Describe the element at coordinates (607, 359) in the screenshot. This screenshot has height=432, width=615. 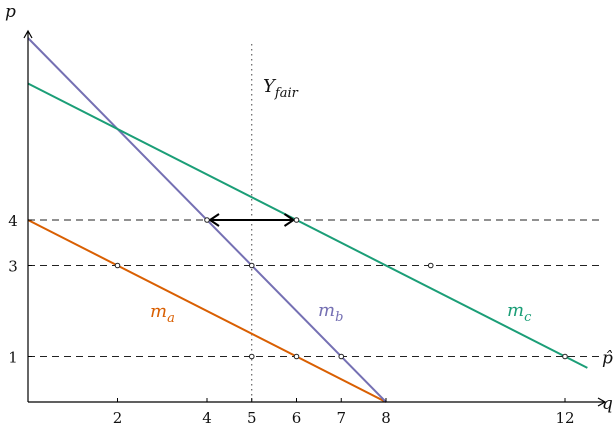
I see `hline-label: p̂` at that location.